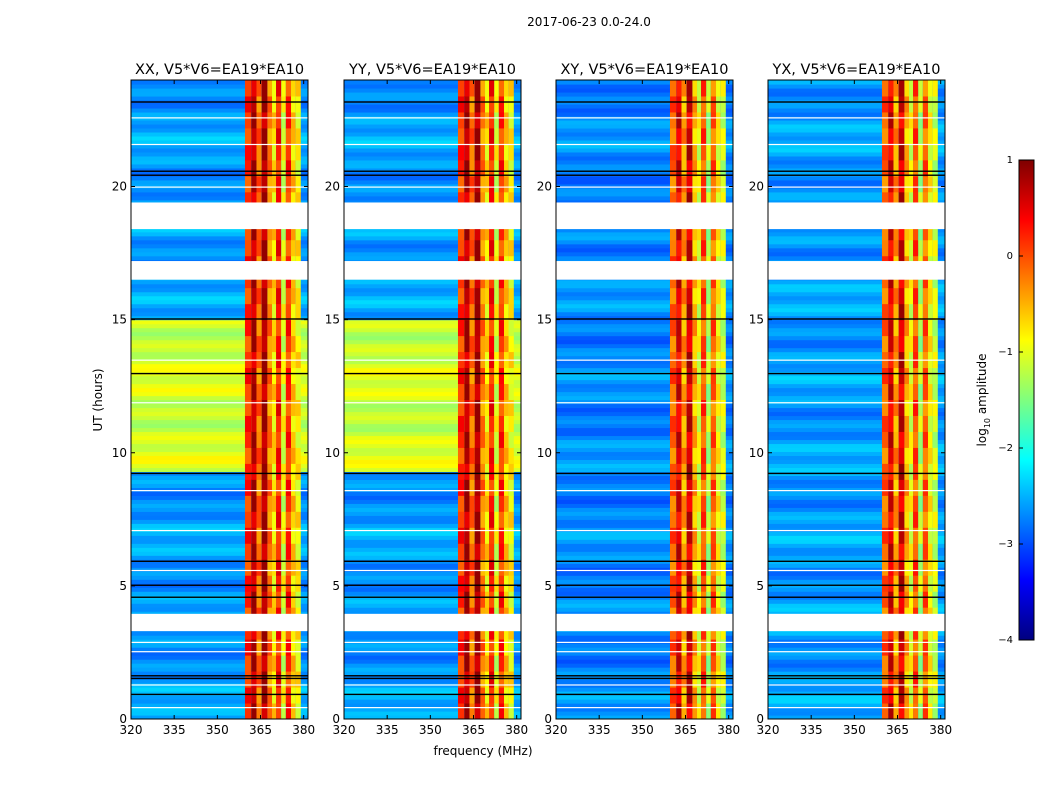 The width and height of the screenshot is (1050, 800). What do you see at coordinates (854, 730) in the screenshot?
I see `x-tick-label: 350` at bounding box center [854, 730].